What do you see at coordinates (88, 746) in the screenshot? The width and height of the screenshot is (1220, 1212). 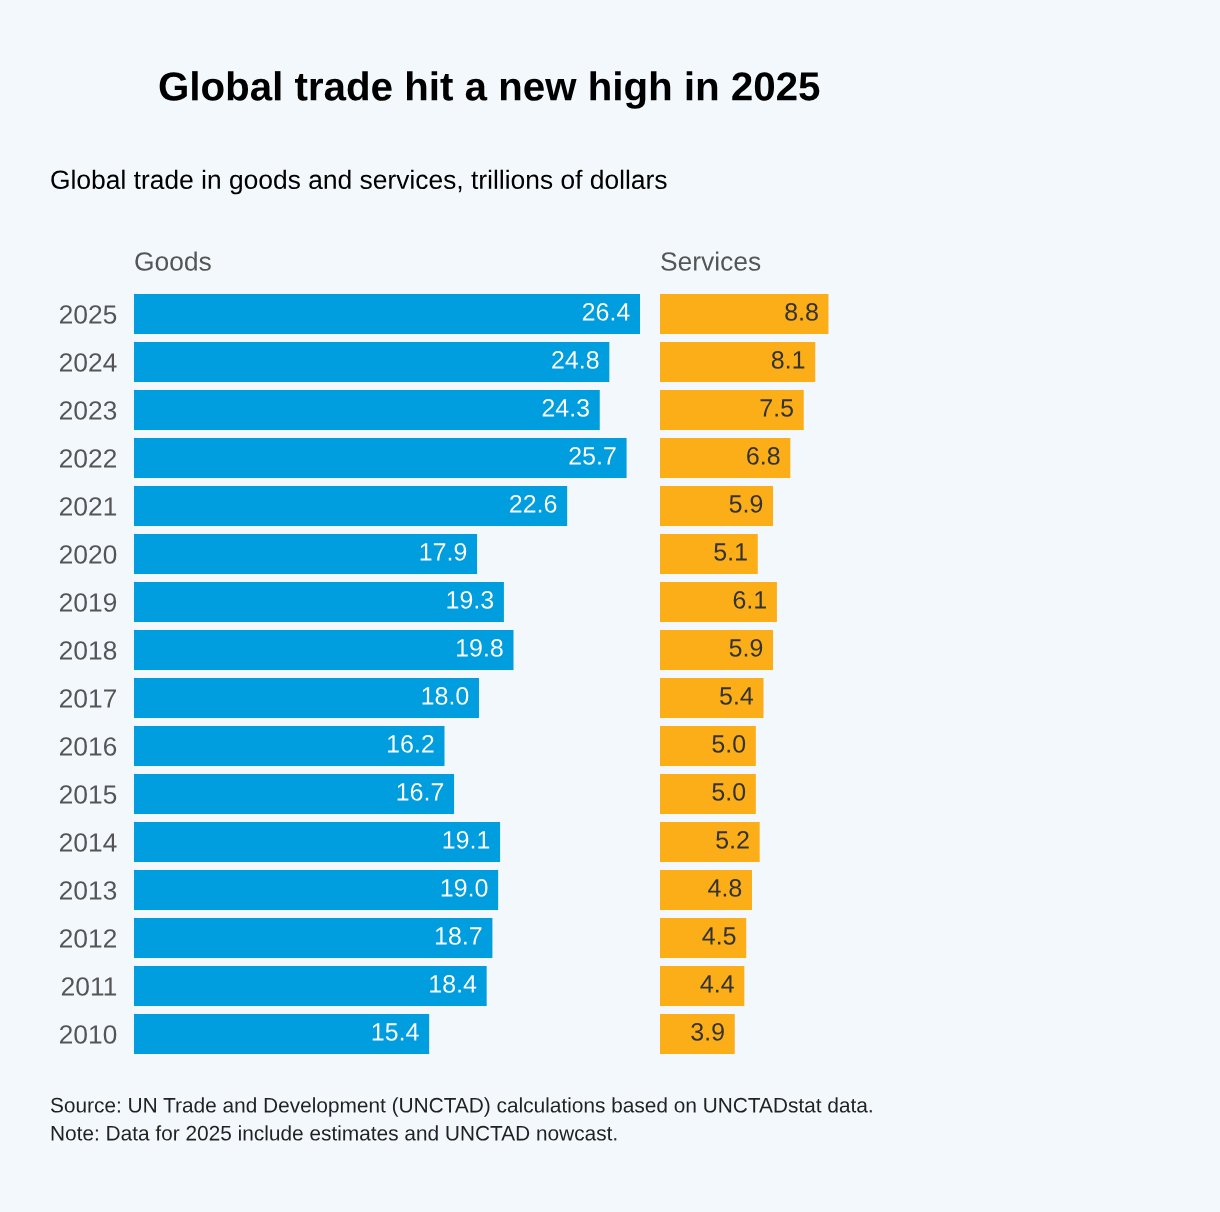 I see `y-tick-label: 2016` at bounding box center [88, 746].